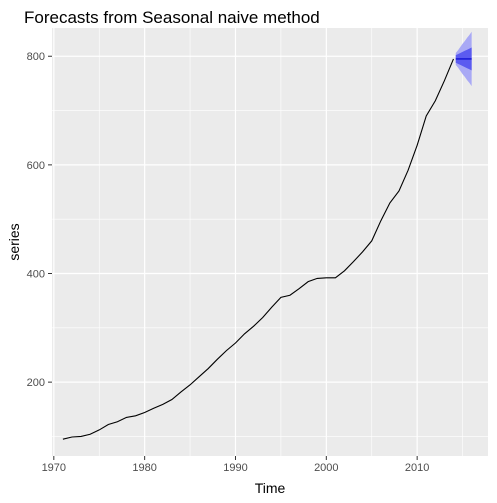  I want to click on x-tick-label: 1970, so click(54, 468).